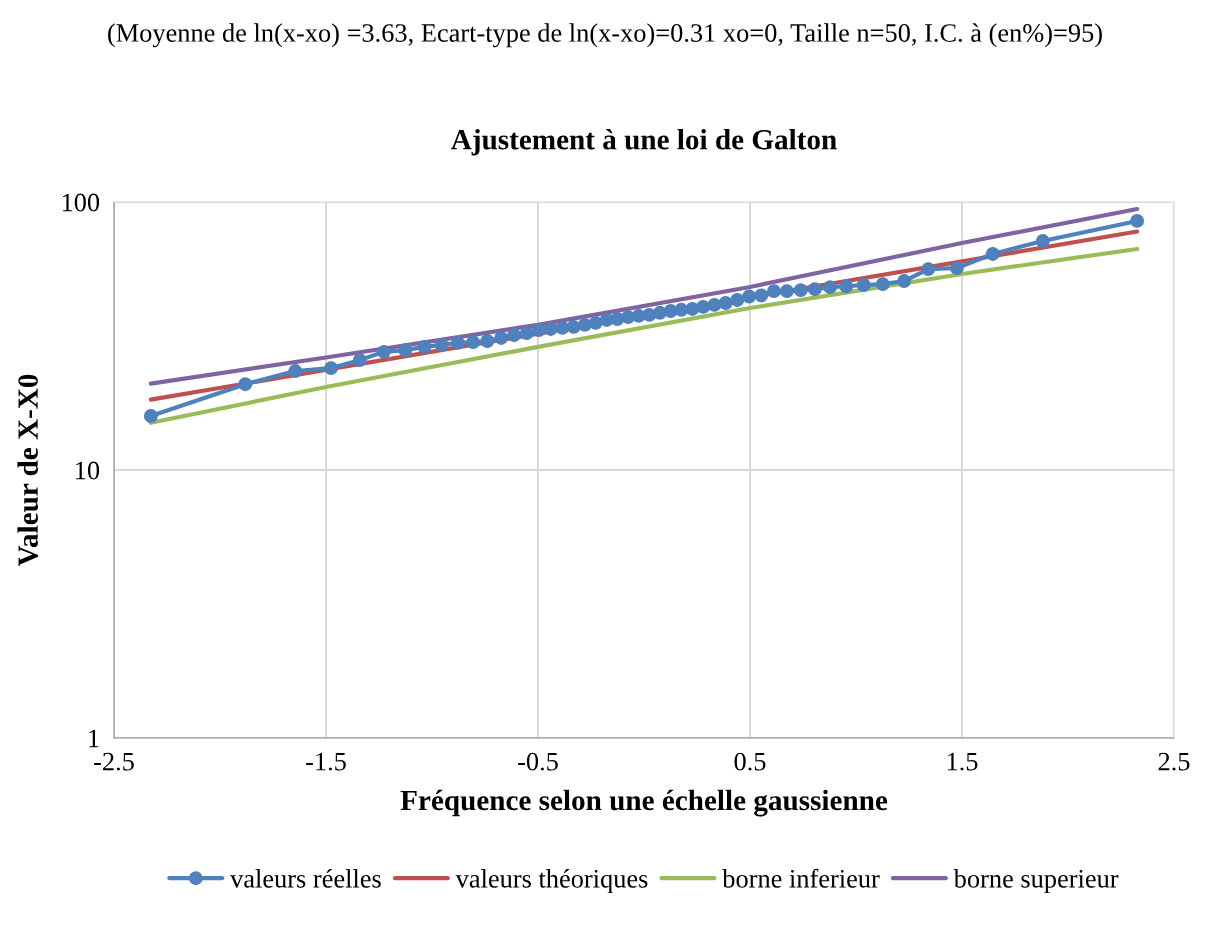  I want to click on y-axis-title: Valeur de X-X0, so click(28, 470).